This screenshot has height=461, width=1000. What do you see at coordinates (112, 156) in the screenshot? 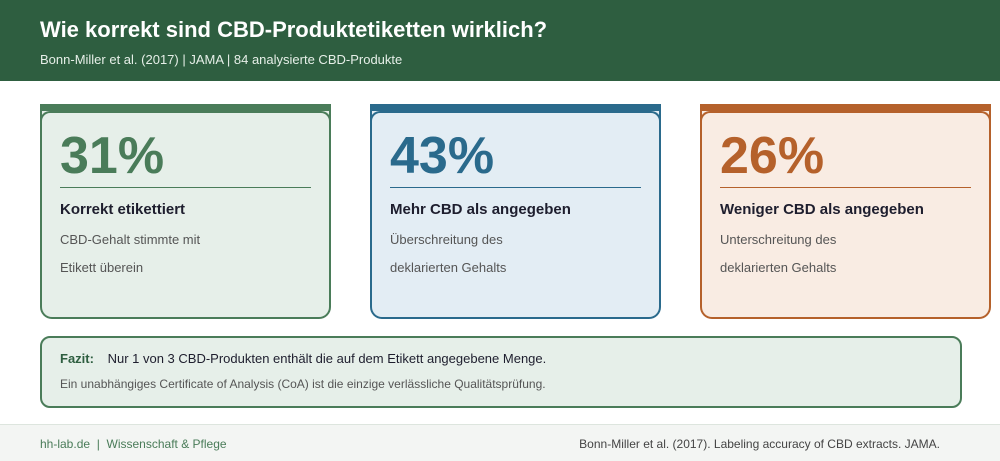
I see `stat-value: 31%` at bounding box center [112, 156].